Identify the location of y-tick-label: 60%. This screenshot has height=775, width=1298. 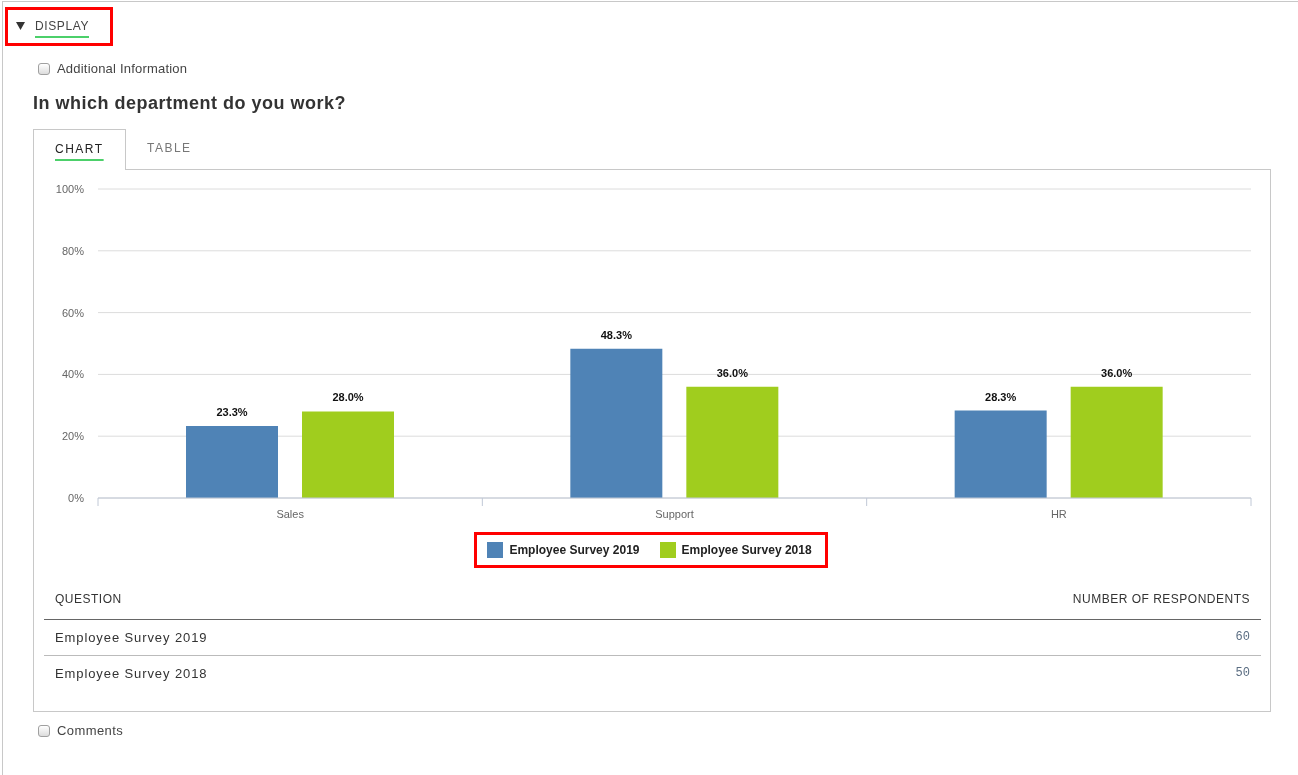
(73, 312).